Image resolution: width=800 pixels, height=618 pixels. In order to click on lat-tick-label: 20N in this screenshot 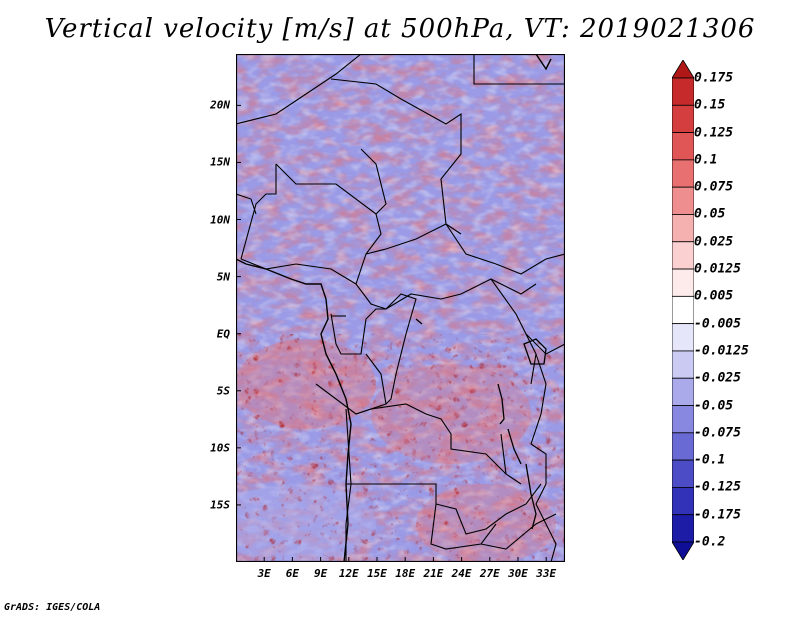, I will do `click(220, 105)`.